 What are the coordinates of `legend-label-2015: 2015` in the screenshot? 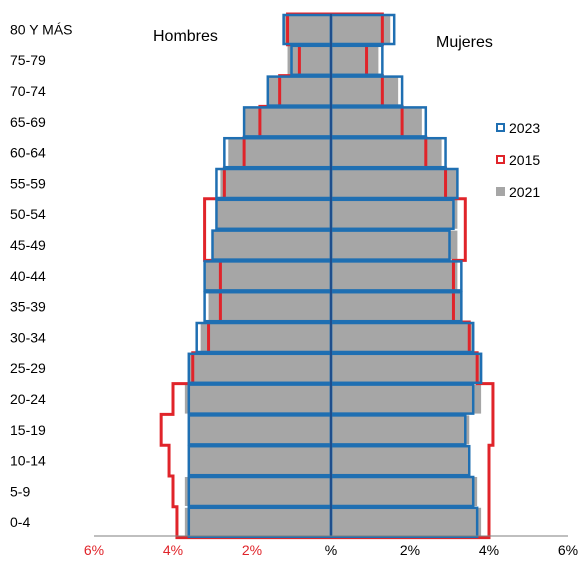 It's located at (525, 160).